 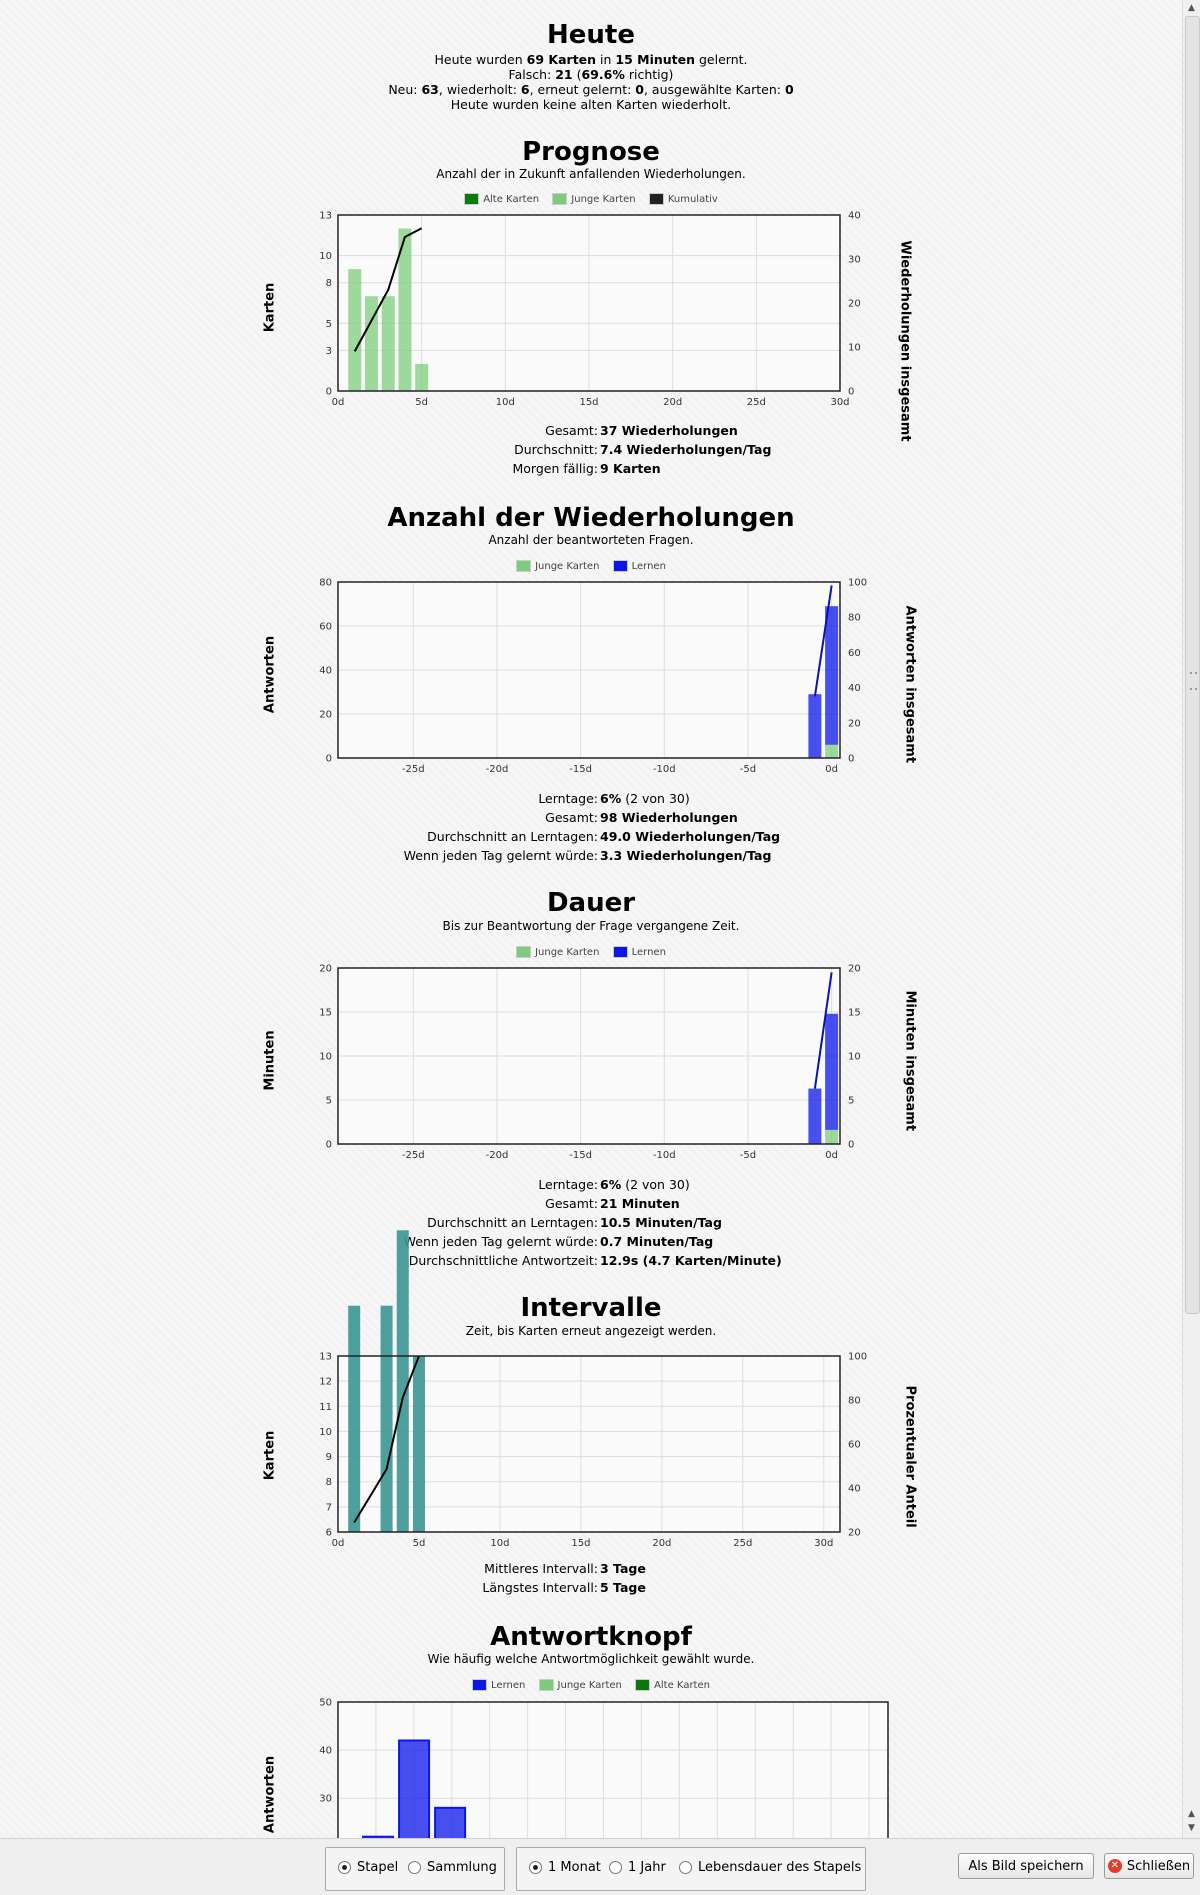 I want to click on today-title: Heute, so click(x=591, y=35).